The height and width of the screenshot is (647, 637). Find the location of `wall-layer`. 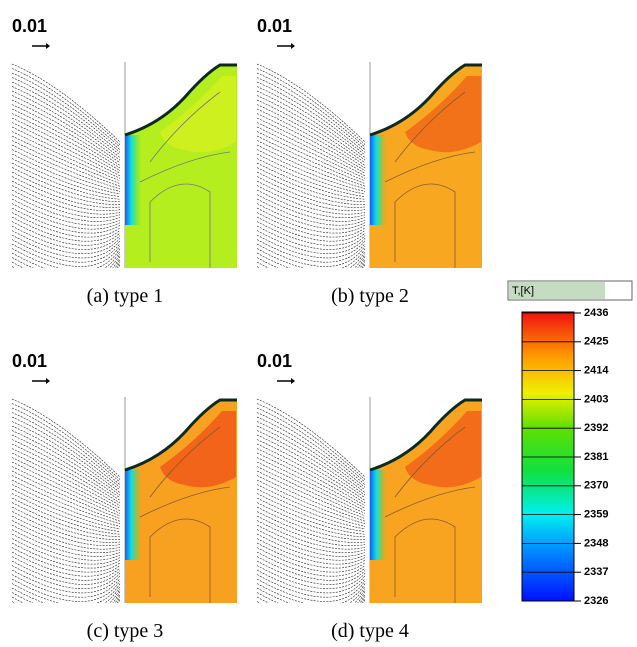

wall-layer is located at coordinates (133, 515).